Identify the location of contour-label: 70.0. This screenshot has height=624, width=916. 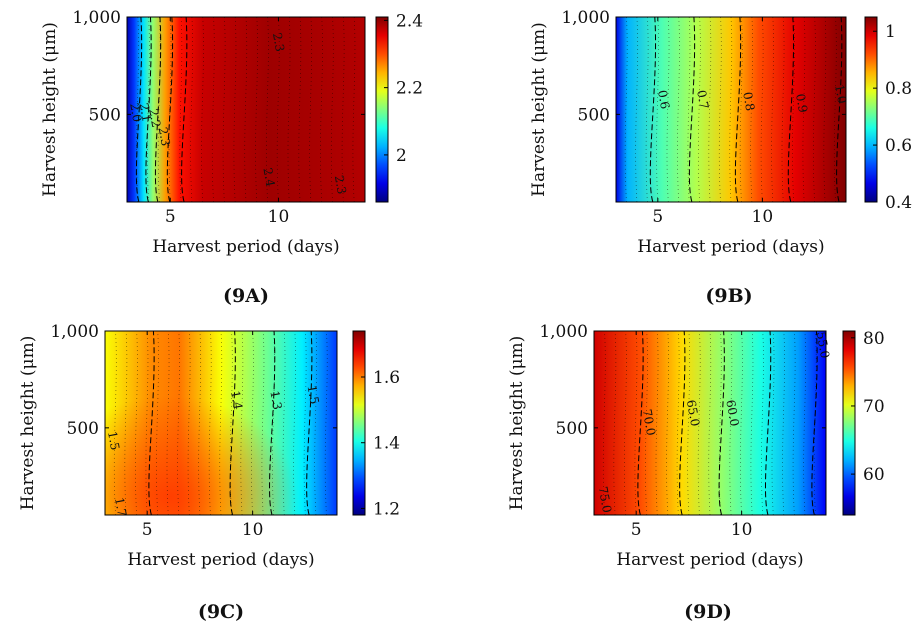
(649, 422).